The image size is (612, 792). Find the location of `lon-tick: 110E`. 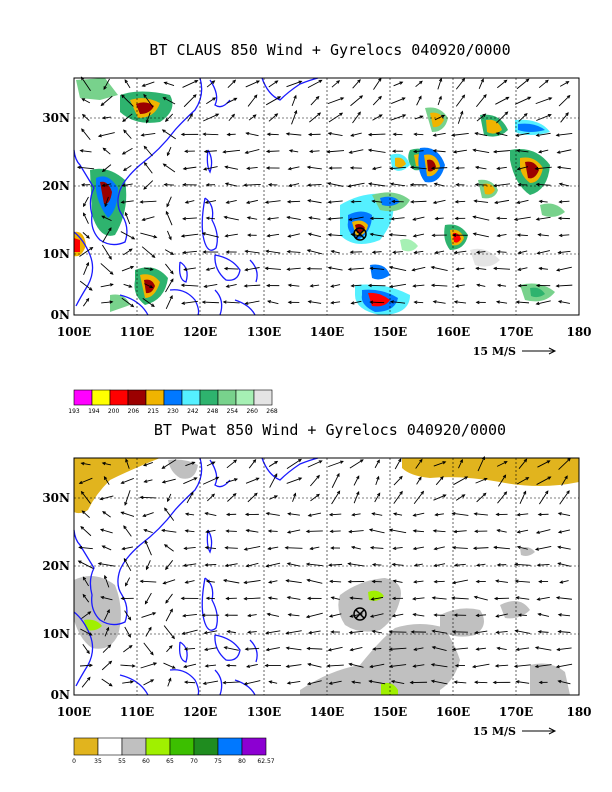

lon-tick: 110E is located at coordinates (137, 712).